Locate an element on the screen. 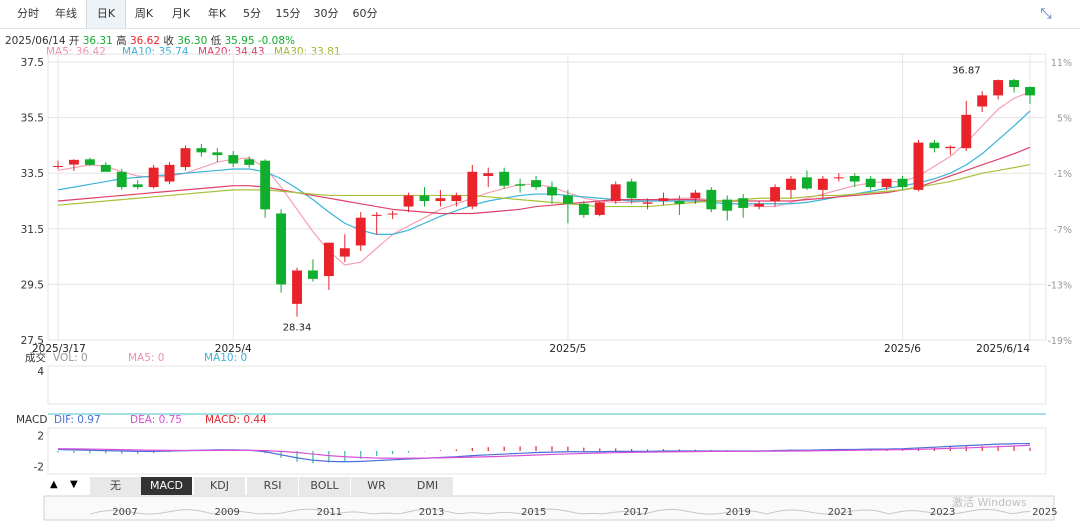 This screenshot has width=1080, height=526. macd-dif: DIF: 0.97 is located at coordinates (77, 420).